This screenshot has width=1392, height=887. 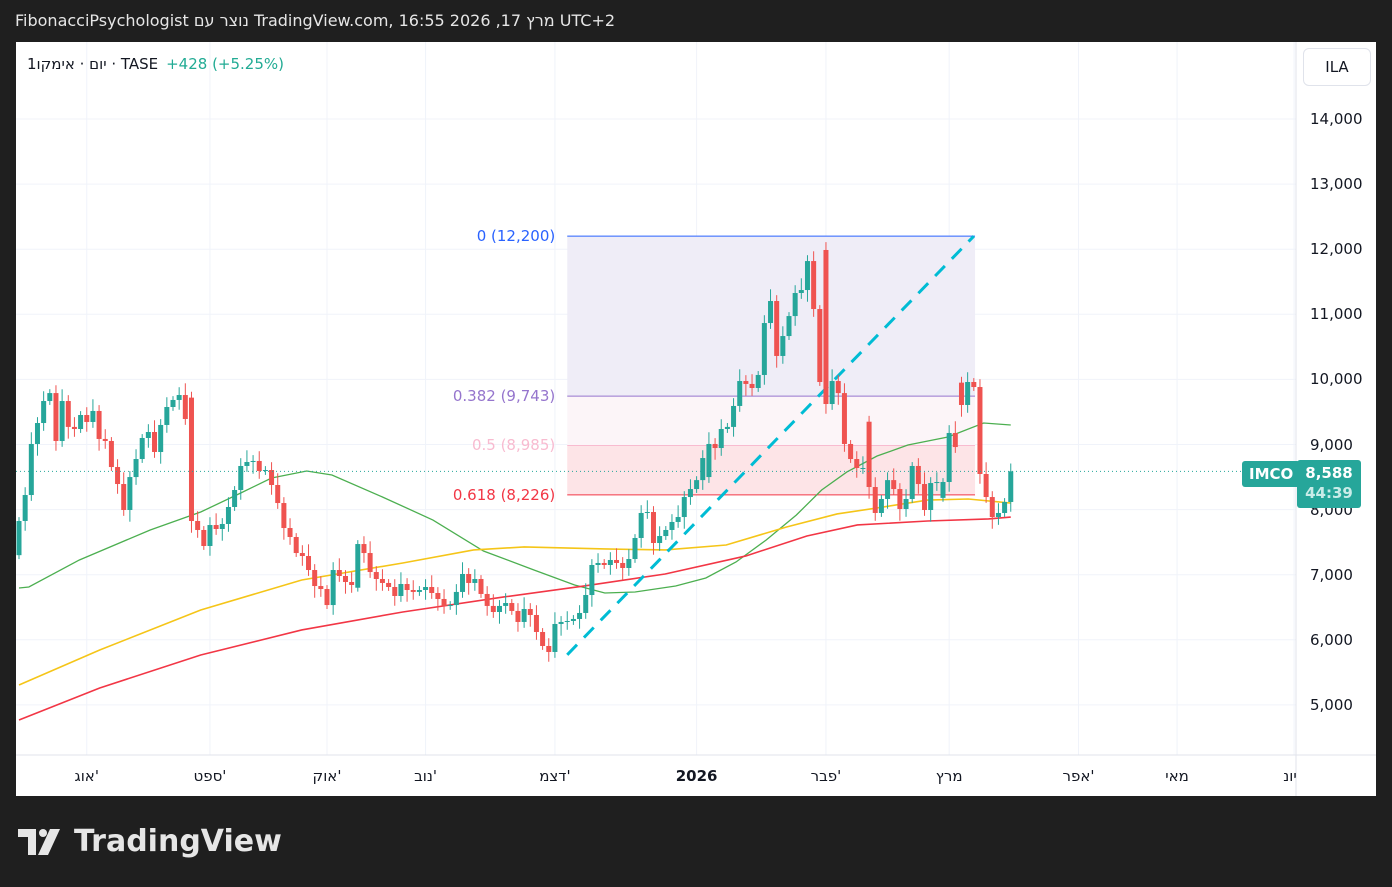 What do you see at coordinates (513, 445) in the screenshot?
I see `fib-level-label: 0.5 (8,985)` at bounding box center [513, 445].